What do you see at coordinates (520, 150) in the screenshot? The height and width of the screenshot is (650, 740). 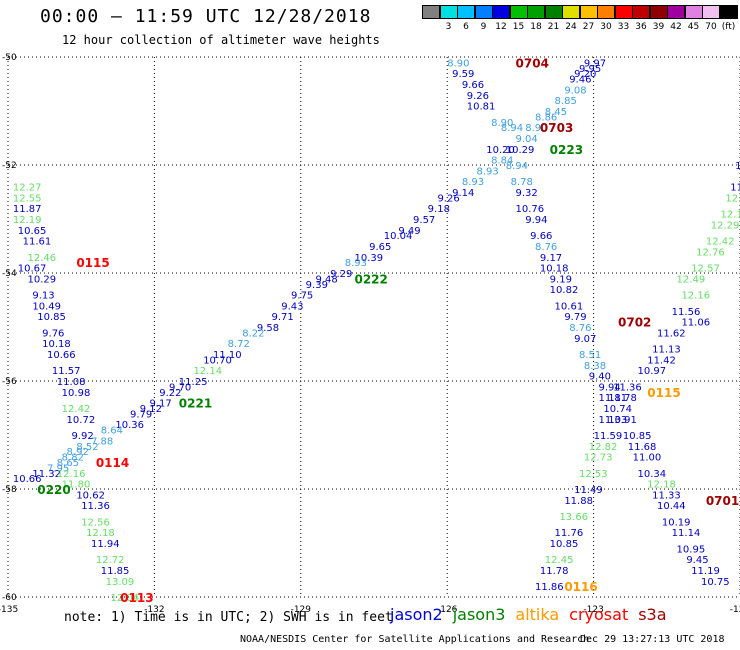 I see `wave-height-label: 10.29` at bounding box center [520, 150].